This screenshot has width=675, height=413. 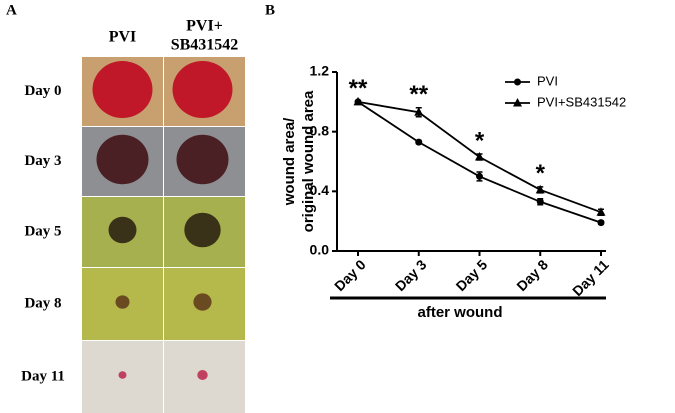 What do you see at coordinates (320, 190) in the screenshot?
I see `y-tick-label: 0.4` at bounding box center [320, 190].